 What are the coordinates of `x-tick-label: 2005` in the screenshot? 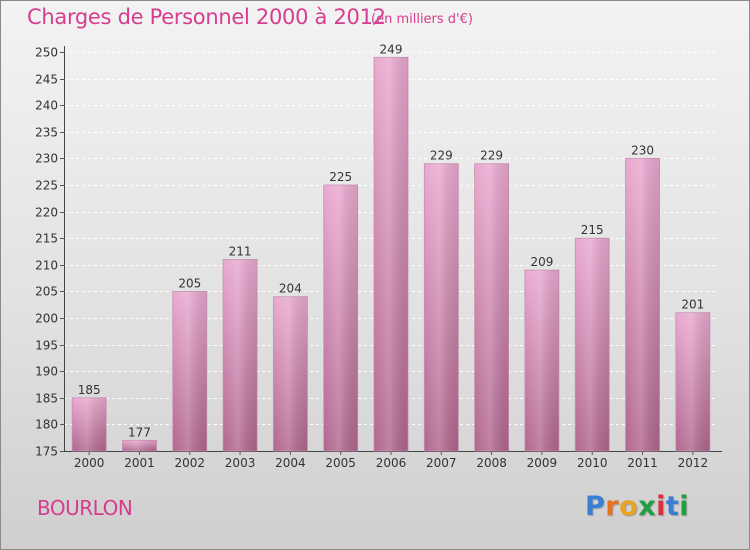 It's located at (340, 463).